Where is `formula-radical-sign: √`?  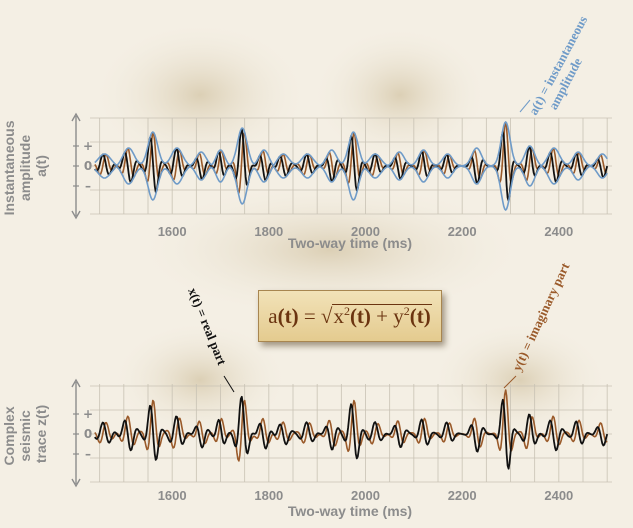
formula-radical-sign: √ is located at coordinates (326, 315).